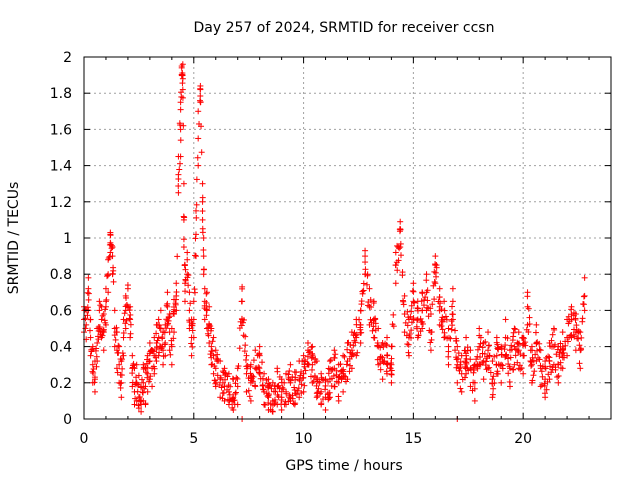  What do you see at coordinates (67, 420) in the screenshot?
I see `y-tick-label: 0` at bounding box center [67, 420].